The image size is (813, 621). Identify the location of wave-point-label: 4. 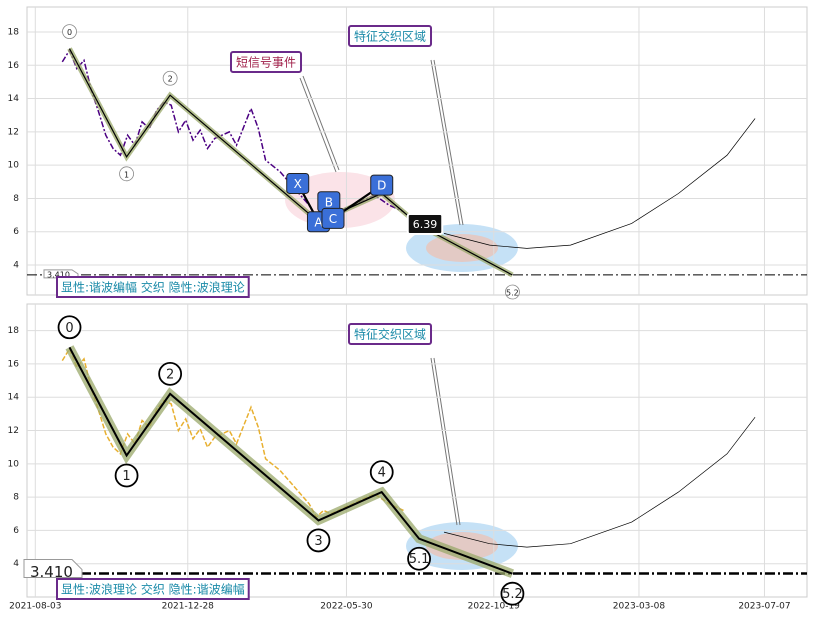
(382, 473).